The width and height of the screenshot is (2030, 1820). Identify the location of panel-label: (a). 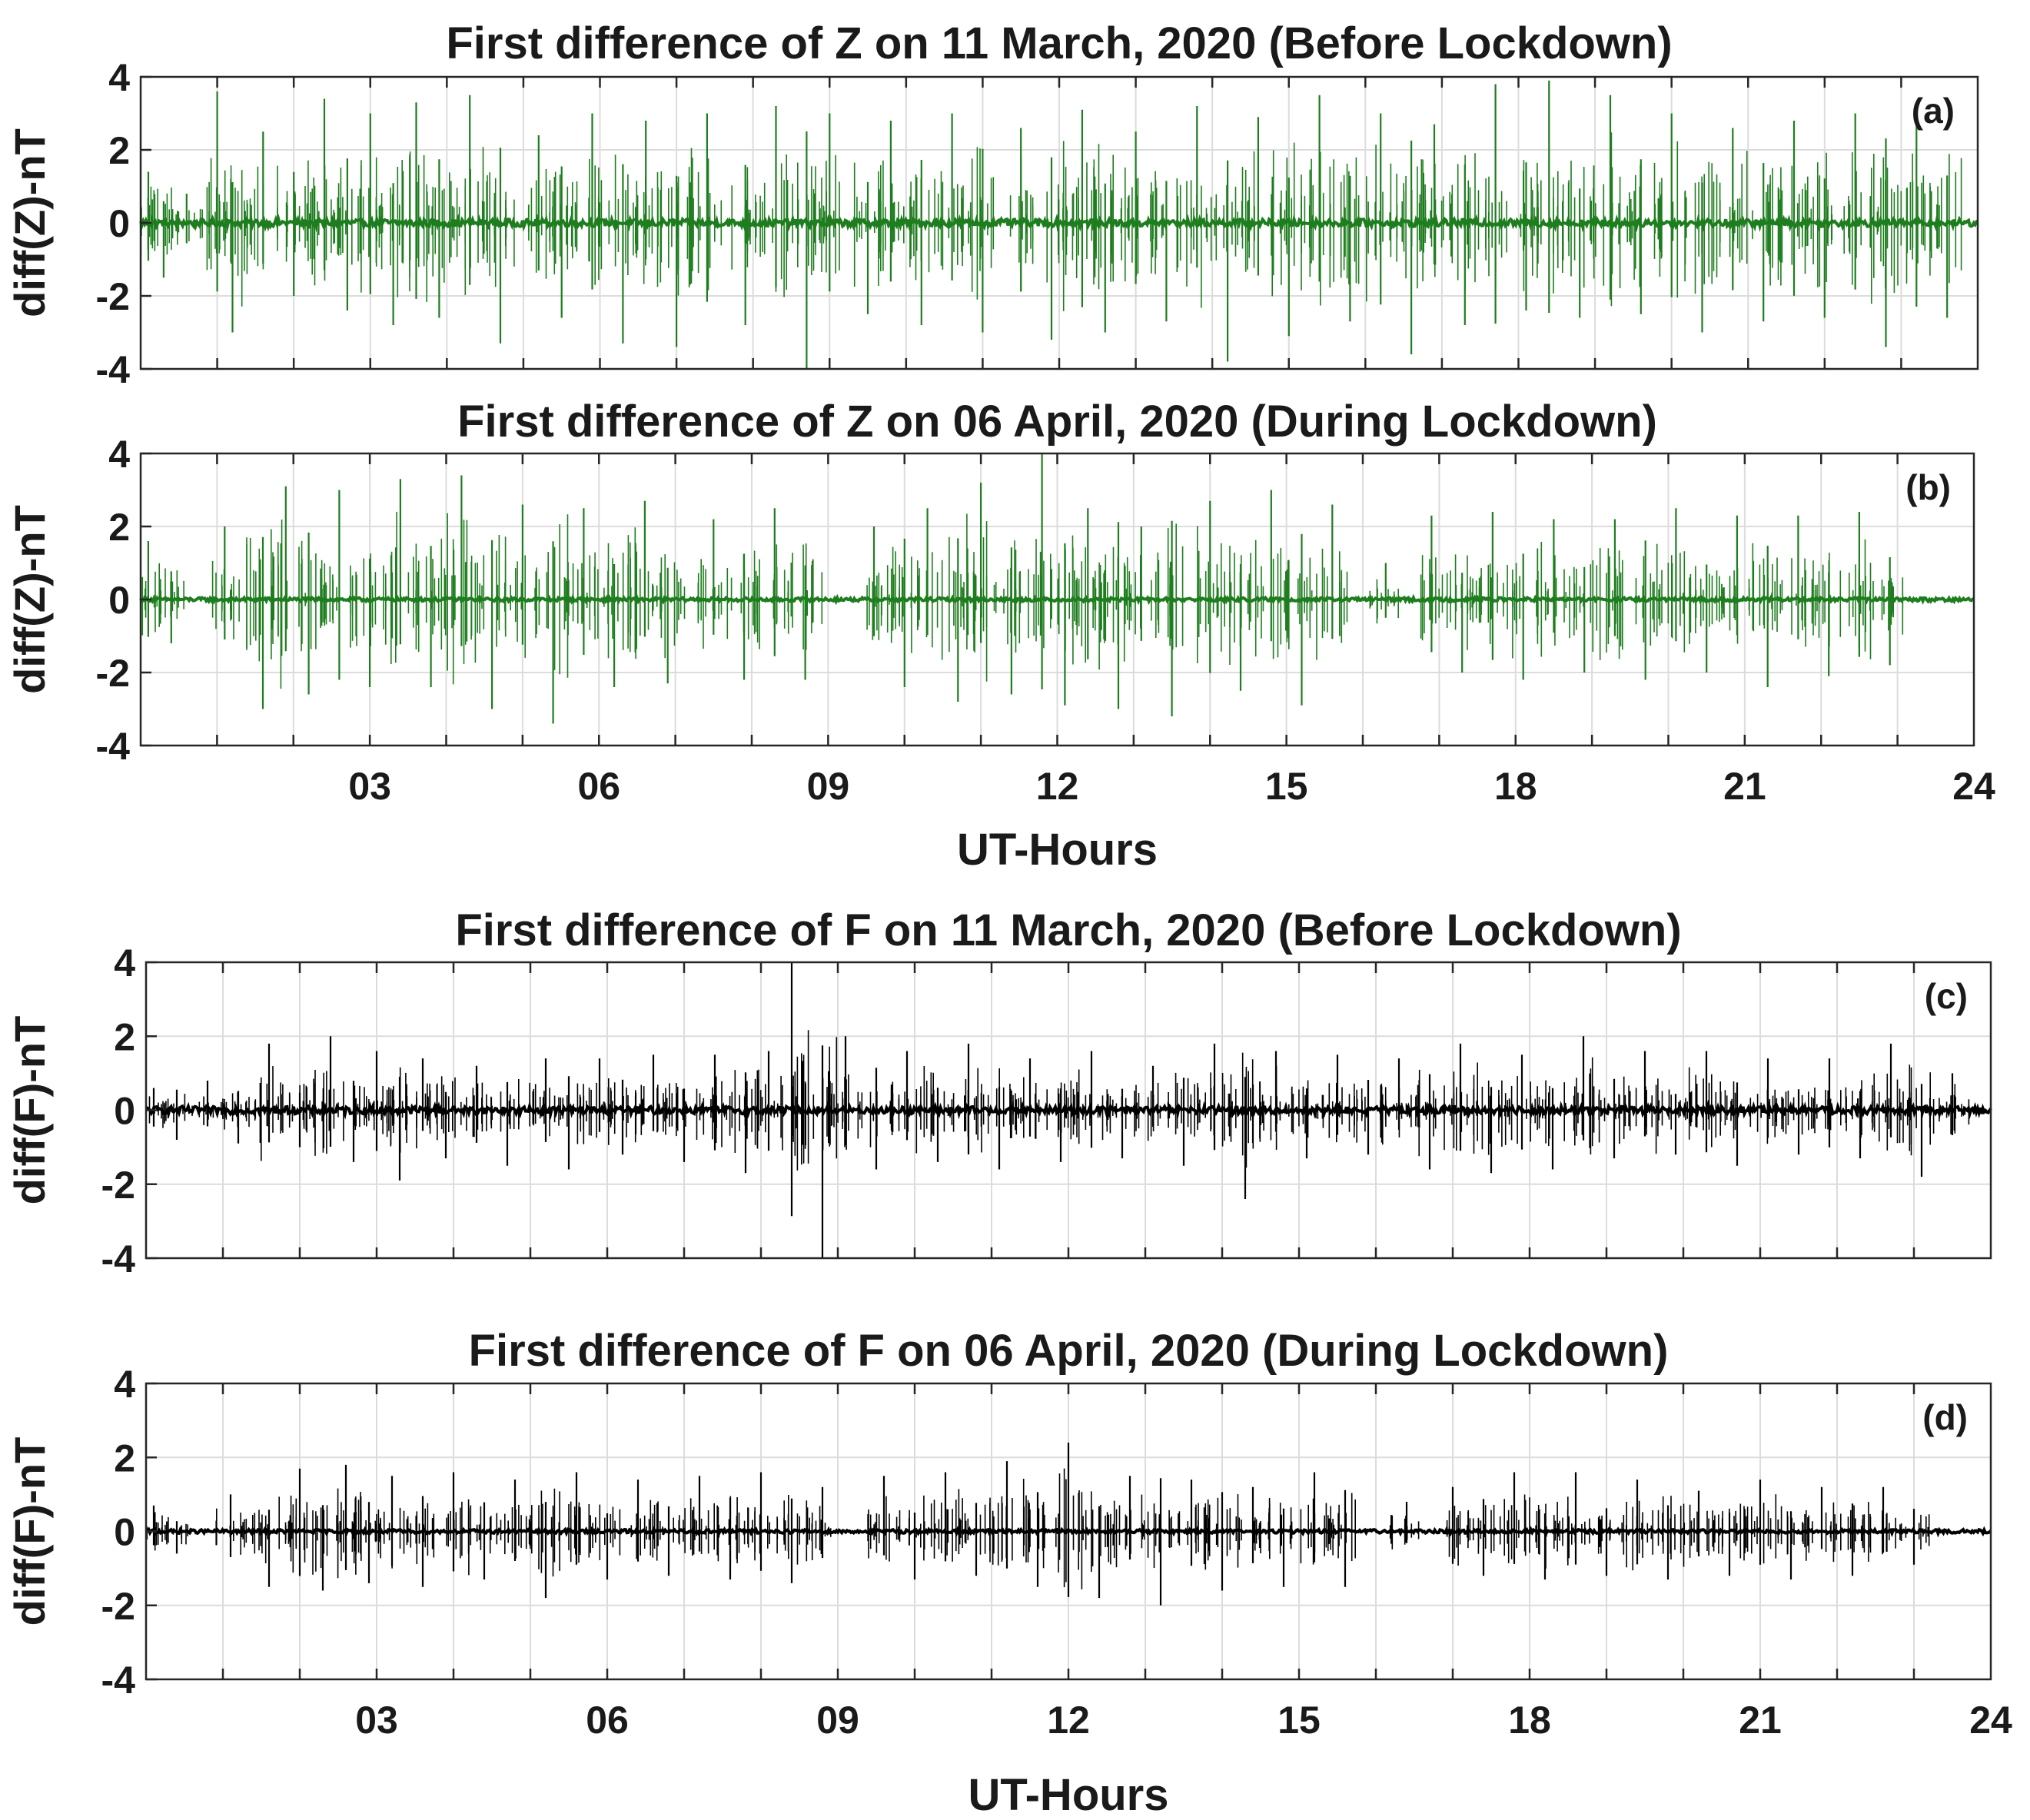
(1934, 111).